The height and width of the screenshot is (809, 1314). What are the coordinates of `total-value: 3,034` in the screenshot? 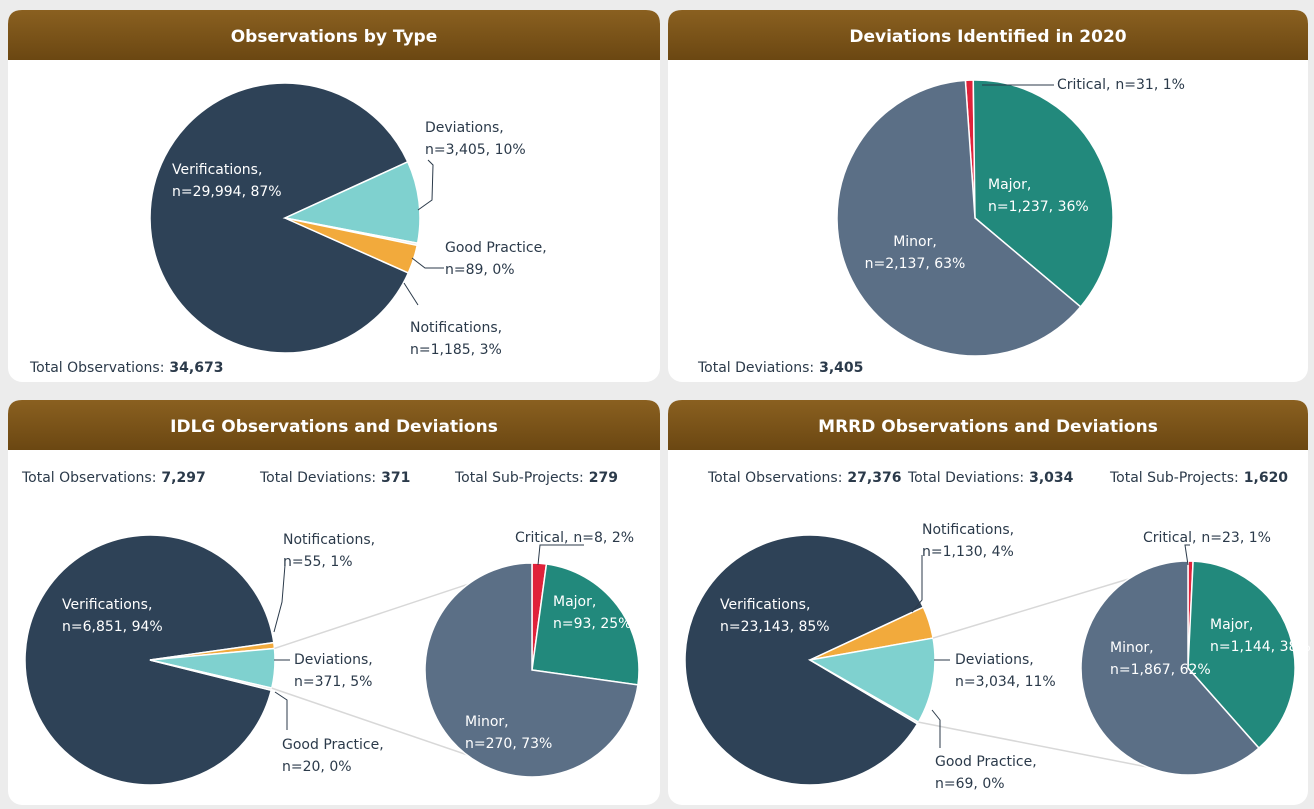 It's located at (1051, 478).